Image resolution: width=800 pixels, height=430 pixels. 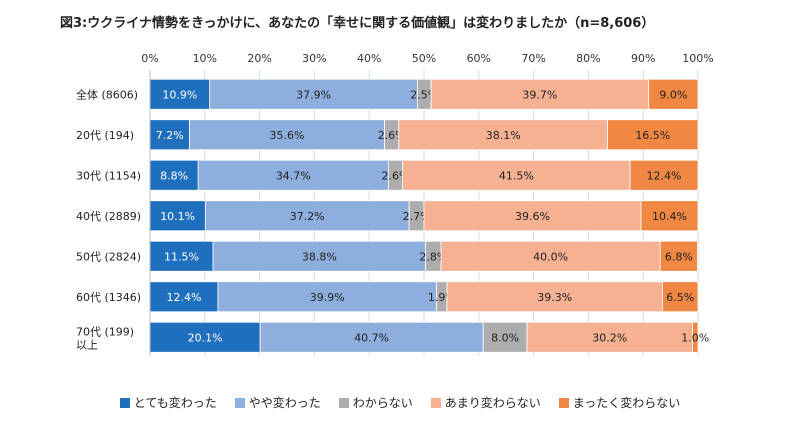 What do you see at coordinates (417, 216) in the screenshot?
I see `data-label: 2.7%` at bounding box center [417, 216].